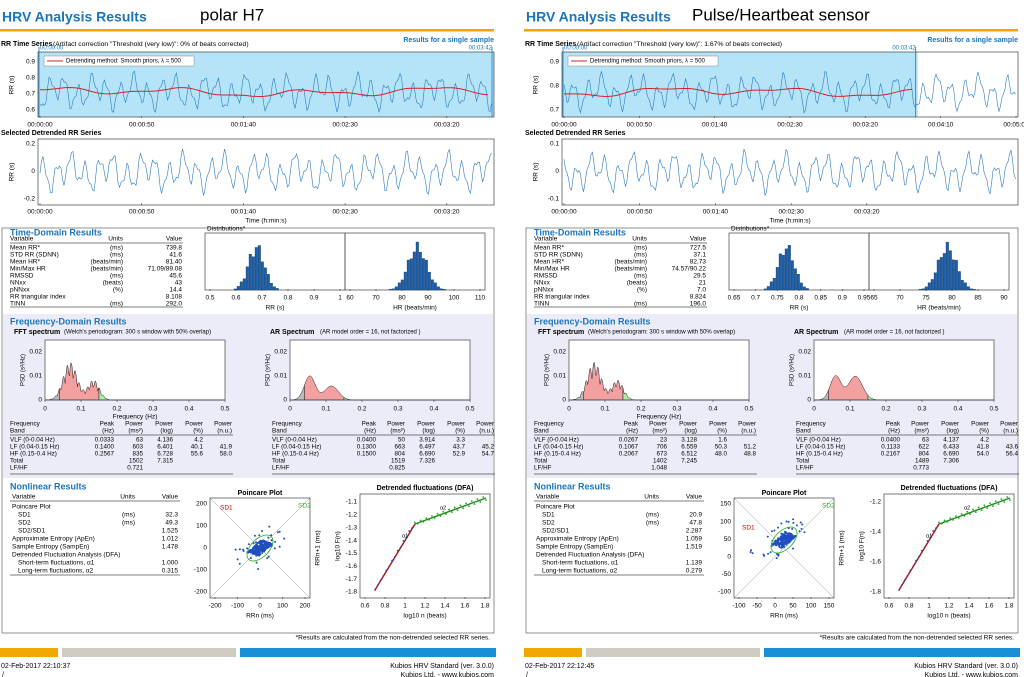  What do you see at coordinates (1008, 606) in the screenshot?
I see `x-tick-label: 1.8` at bounding box center [1008, 606].